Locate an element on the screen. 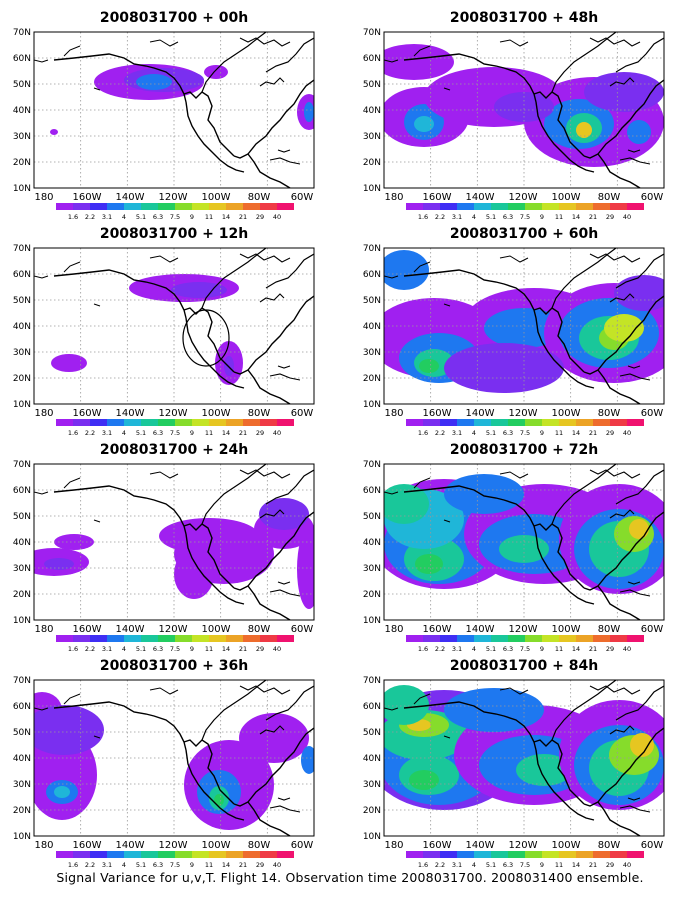  lon-label: 100W is located at coordinates (216, 629).